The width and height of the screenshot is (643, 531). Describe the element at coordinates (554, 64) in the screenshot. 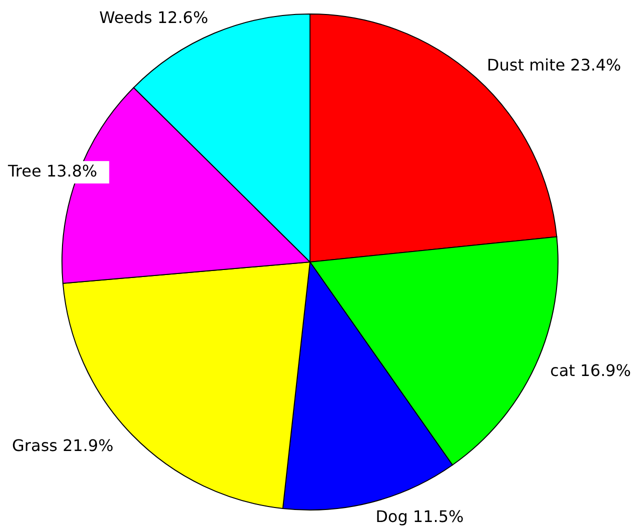

I see `slice-label: Dust mite 23.4%` at that location.